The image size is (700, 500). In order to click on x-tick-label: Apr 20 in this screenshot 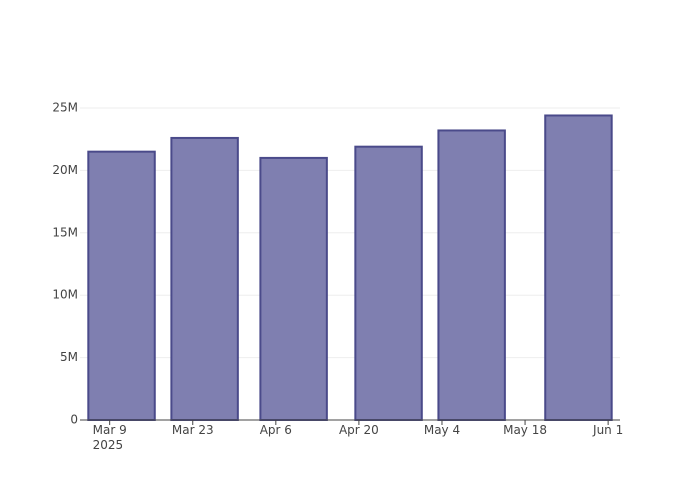, I will do `click(358, 430)`.